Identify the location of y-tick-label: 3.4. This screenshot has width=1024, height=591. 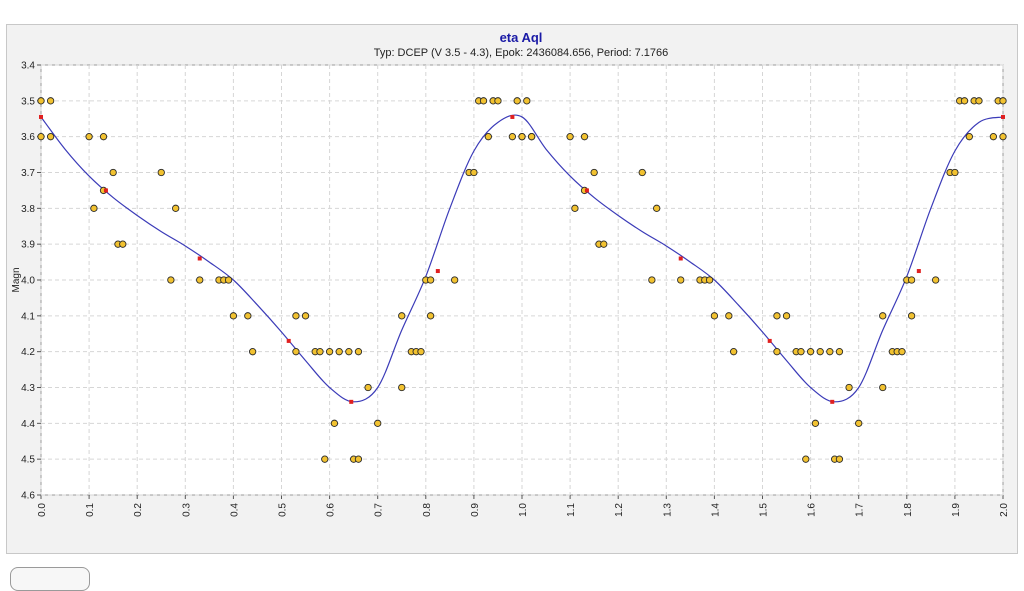
(28, 66).